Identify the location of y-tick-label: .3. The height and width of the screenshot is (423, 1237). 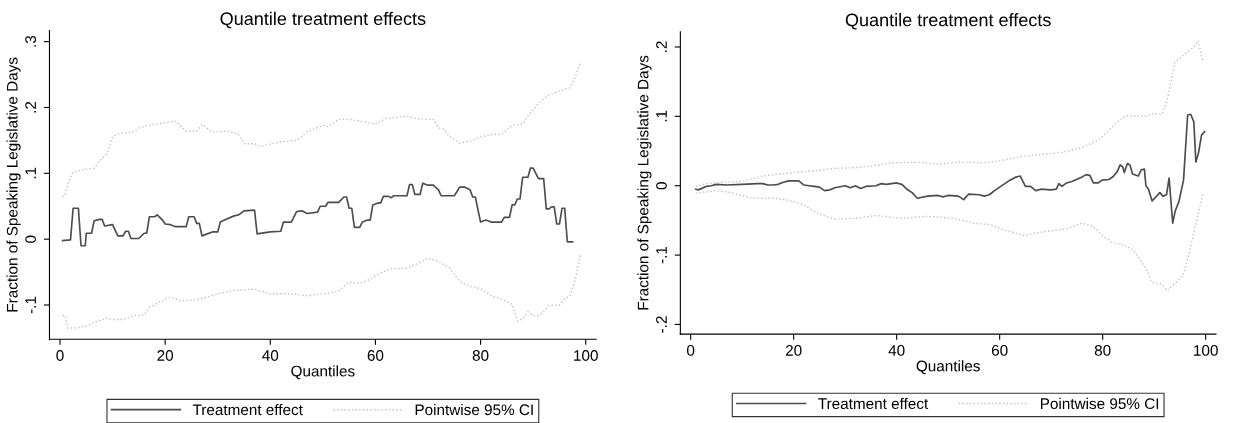
(31, 41).